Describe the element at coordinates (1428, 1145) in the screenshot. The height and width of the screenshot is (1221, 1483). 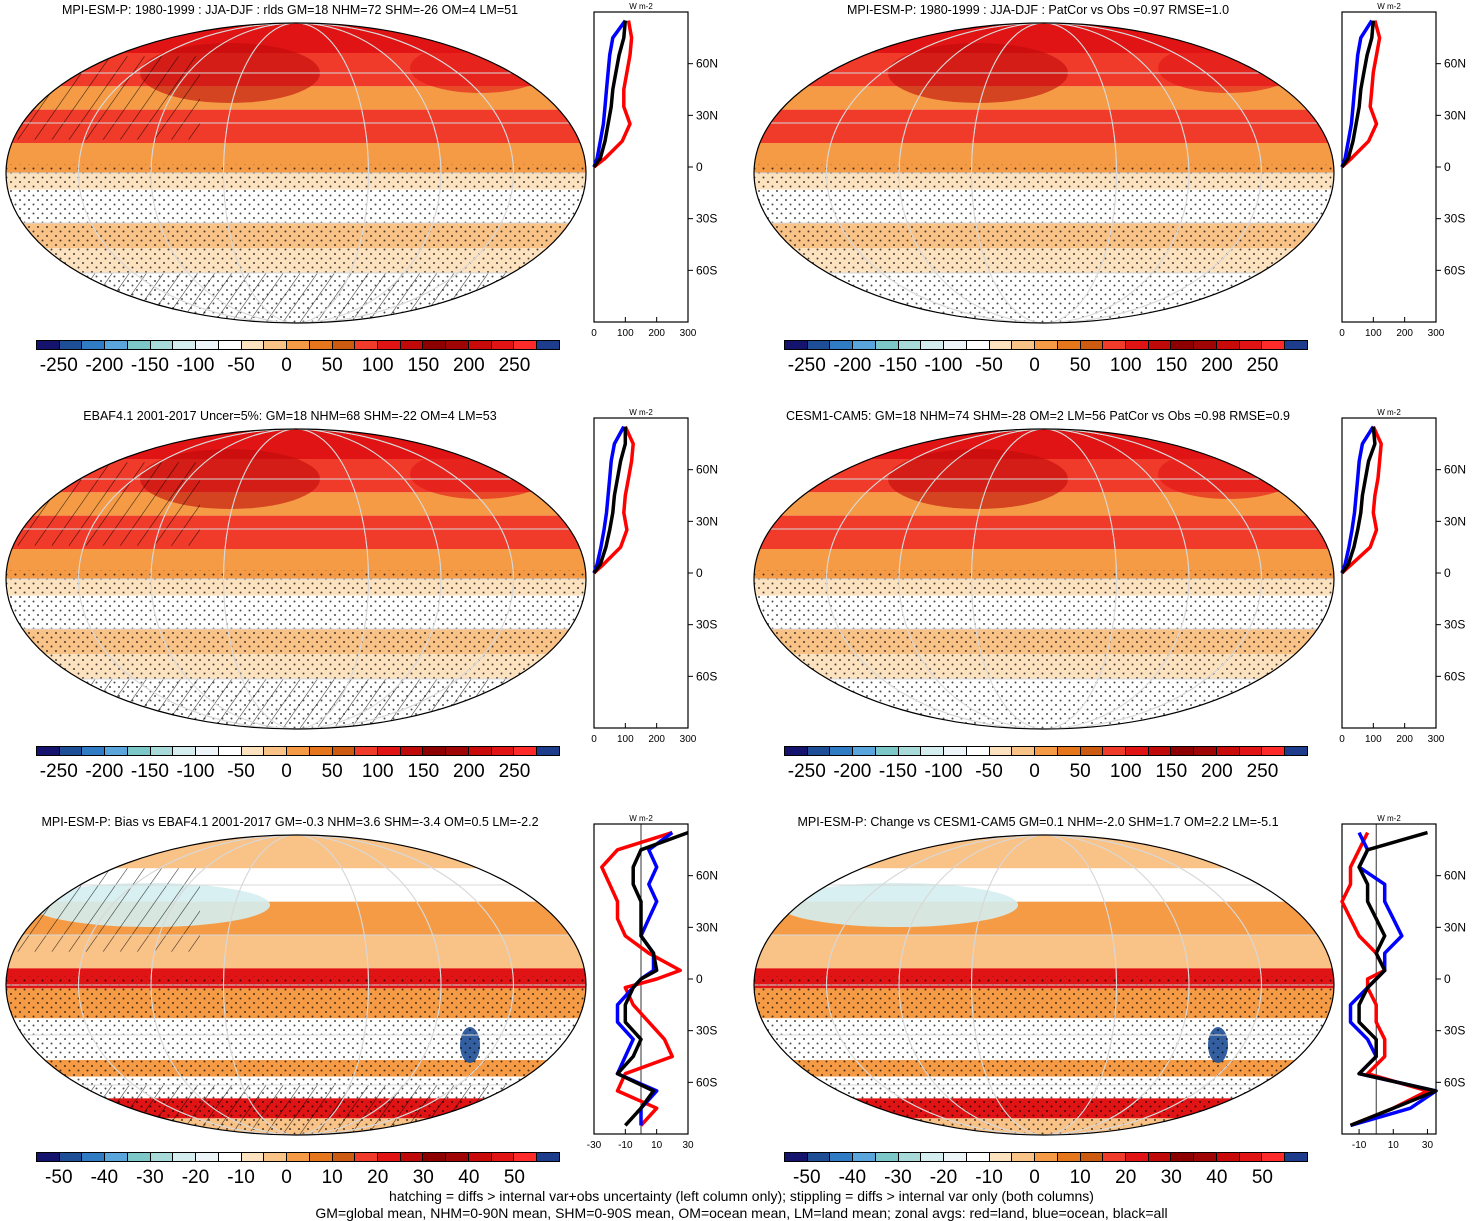
I see `x-tick-label: 30` at that location.